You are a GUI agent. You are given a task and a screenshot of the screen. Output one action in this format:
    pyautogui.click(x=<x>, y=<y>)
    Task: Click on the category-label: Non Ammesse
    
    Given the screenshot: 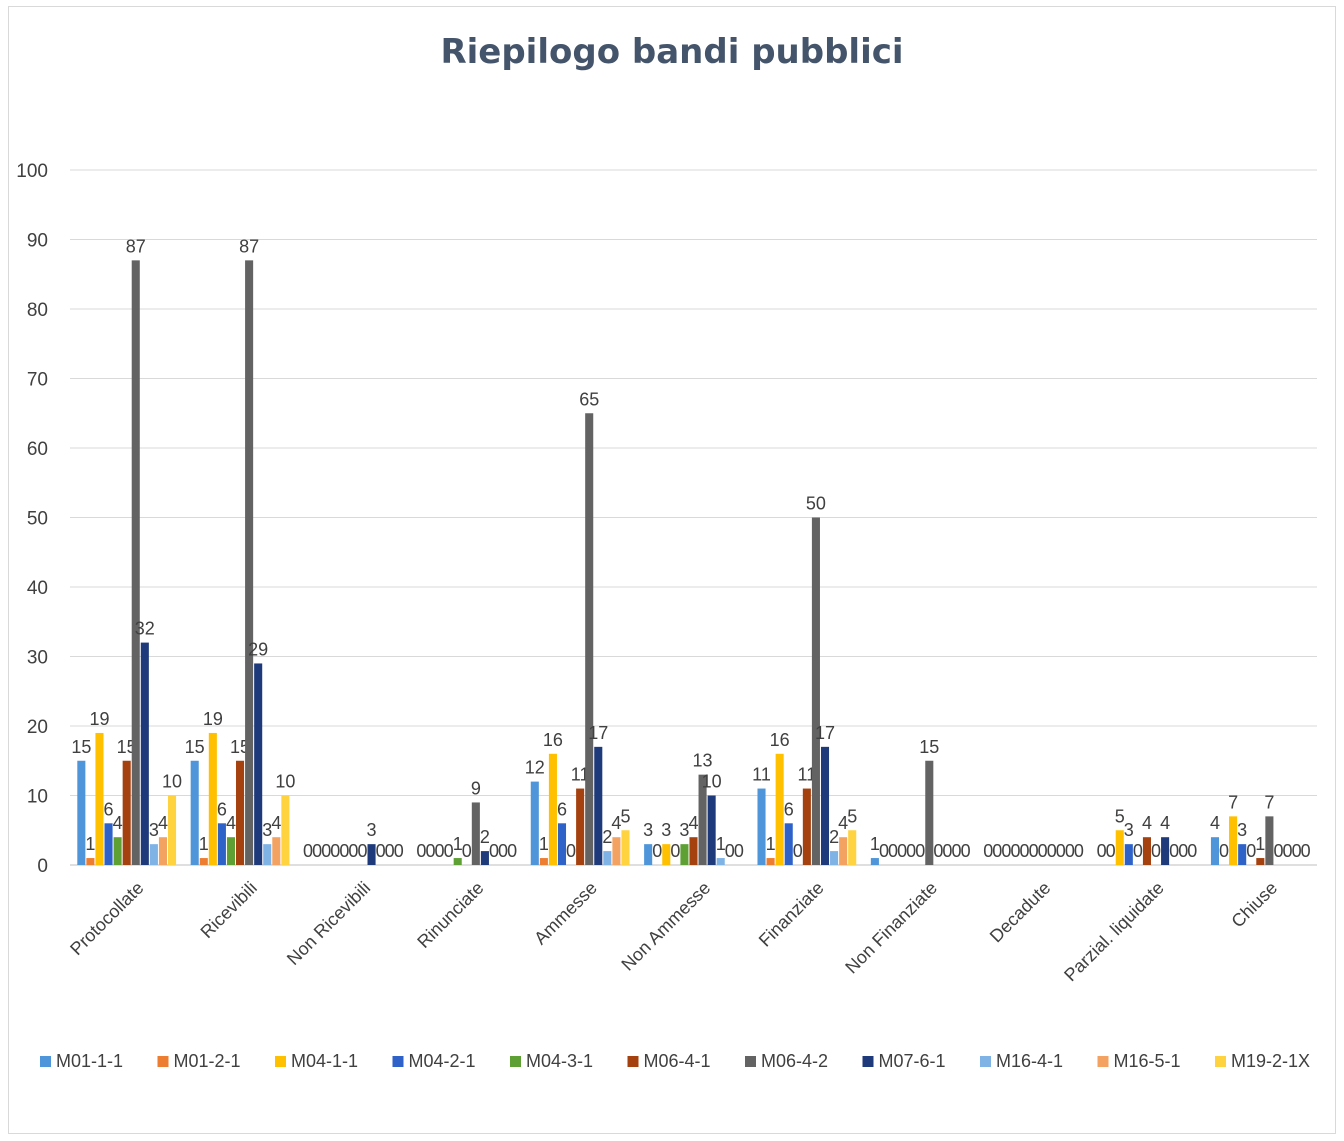 What is the action you would take?
    pyautogui.click(x=665, y=926)
    